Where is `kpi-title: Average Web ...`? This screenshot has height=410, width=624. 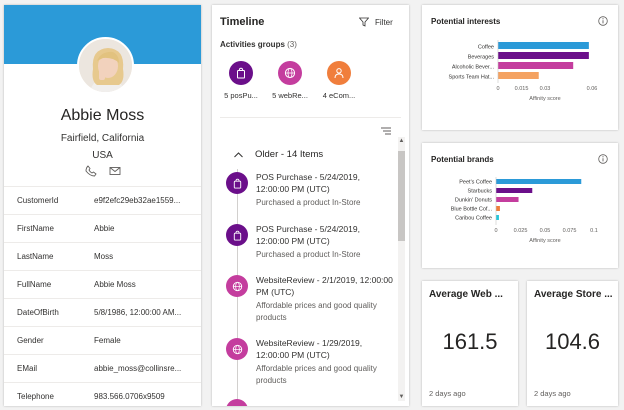 kpi-title: Average Web ... is located at coordinates (466, 294).